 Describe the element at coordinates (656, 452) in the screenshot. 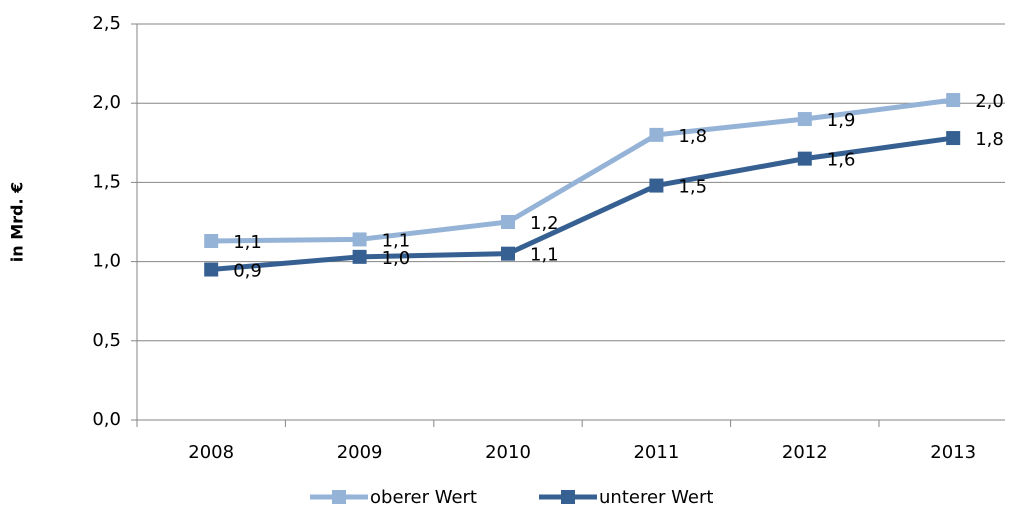

I see `x-tick-label: 2011` at that location.